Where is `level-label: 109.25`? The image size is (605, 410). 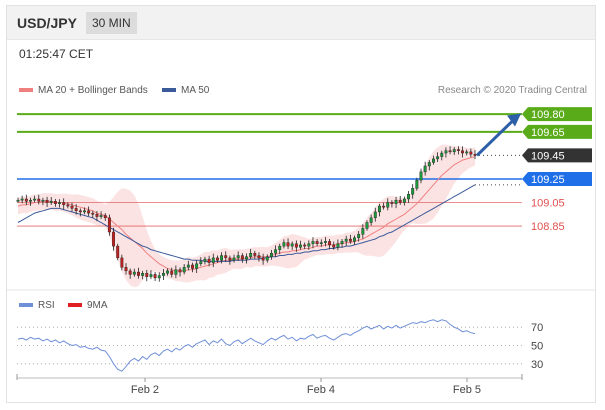
level-label: 109.25 is located at coordinates (548, 180).